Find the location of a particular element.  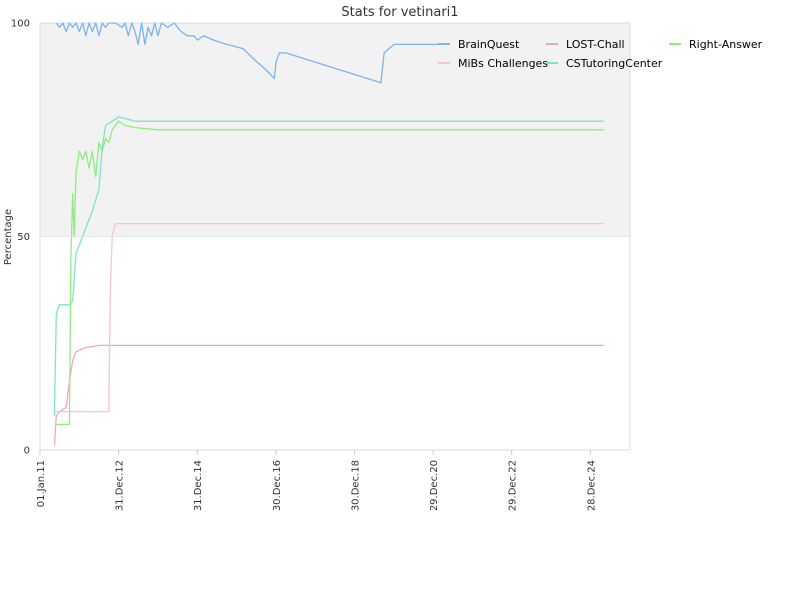

legend-label: MiBs Challenges is located at coordinates (503, 63).